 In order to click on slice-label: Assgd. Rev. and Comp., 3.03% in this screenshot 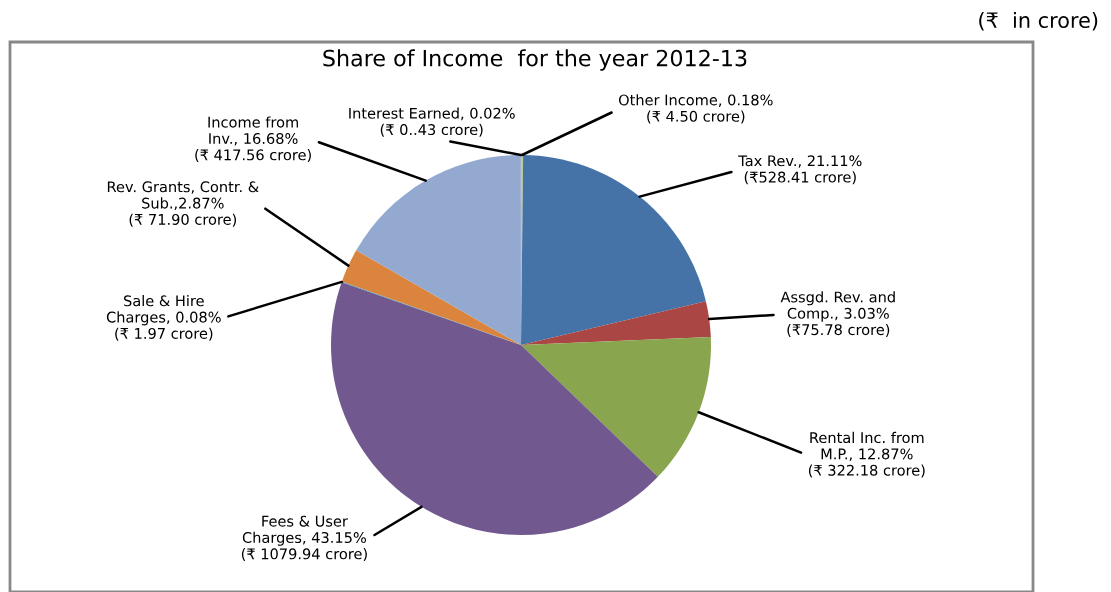, I will do `click(837, 306)`.